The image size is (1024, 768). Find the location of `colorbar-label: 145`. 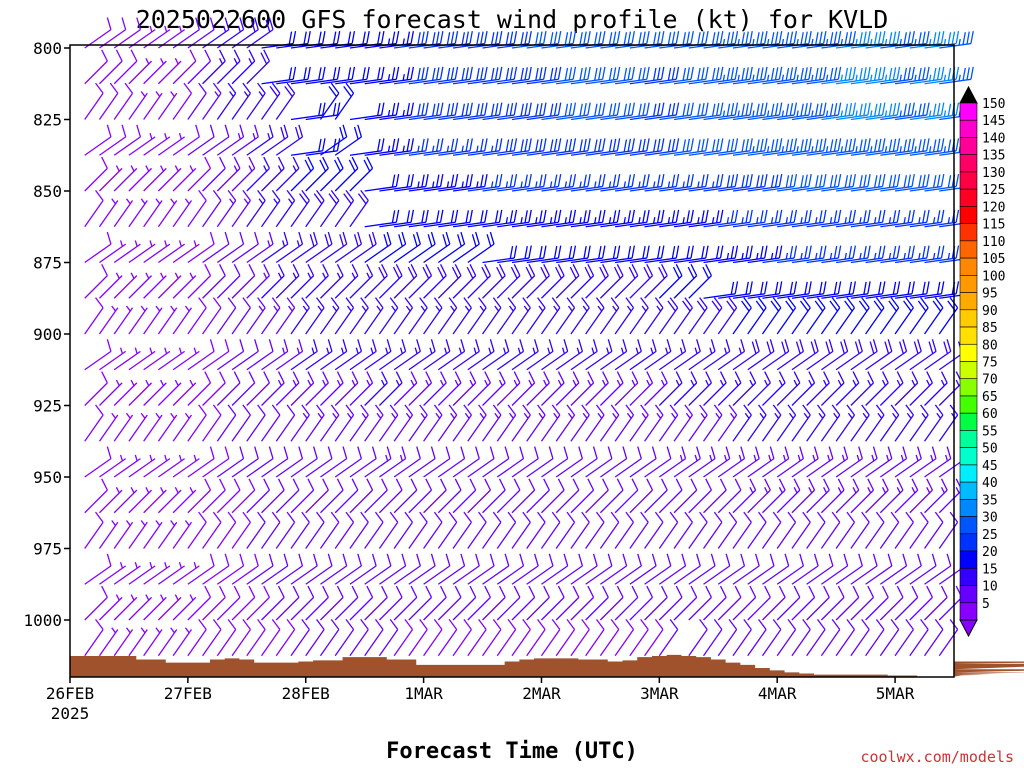

colorbar-label: 145 is located at coordinates (993, 121).